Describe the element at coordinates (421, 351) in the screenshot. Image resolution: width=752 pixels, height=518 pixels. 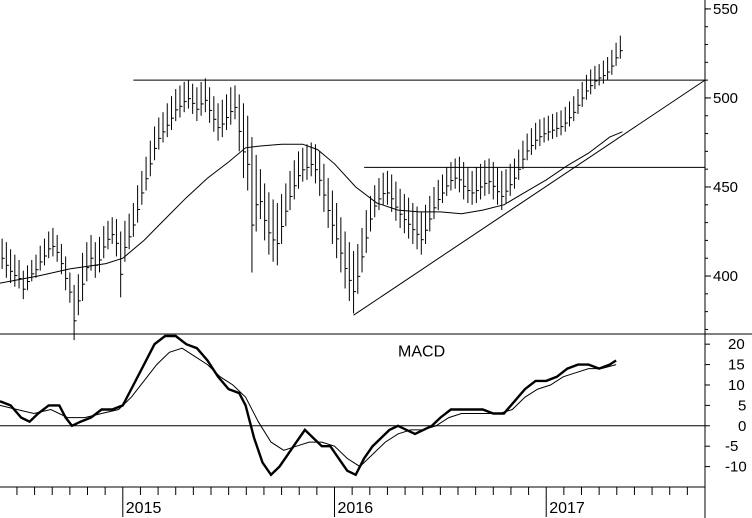
I see `macd-label: MACD` at that location.